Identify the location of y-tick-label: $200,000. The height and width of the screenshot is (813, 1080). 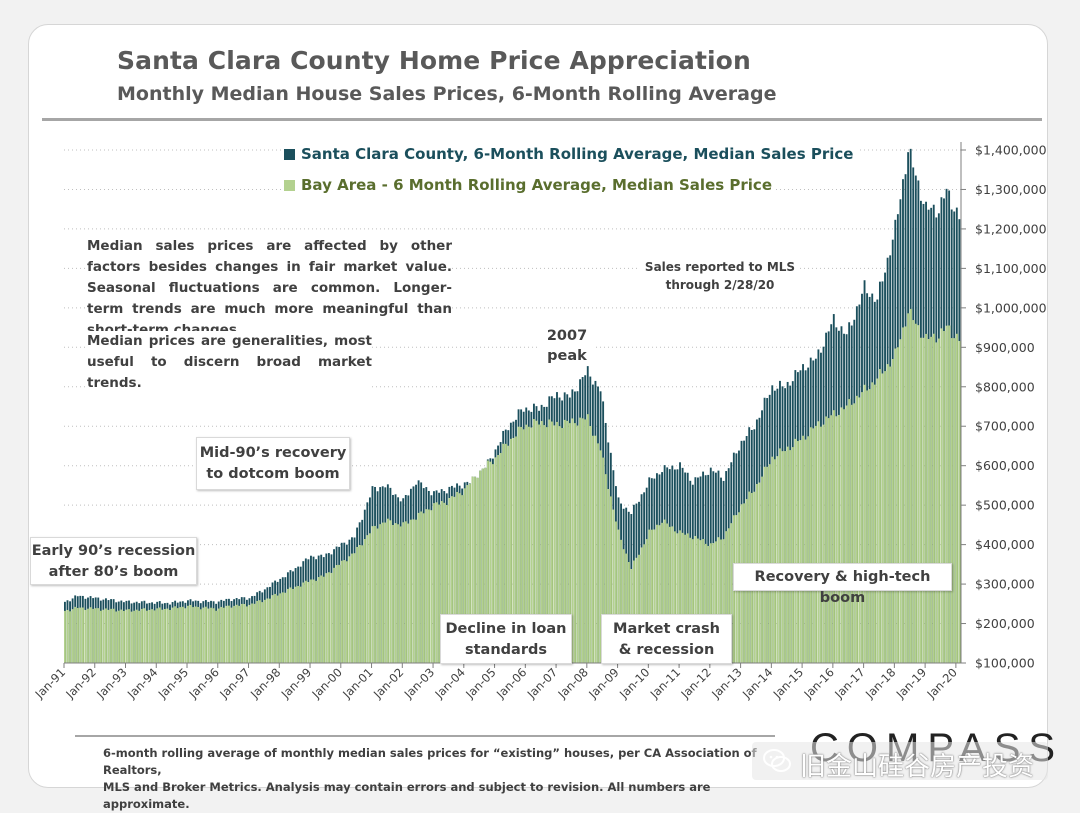
(1005, 623).